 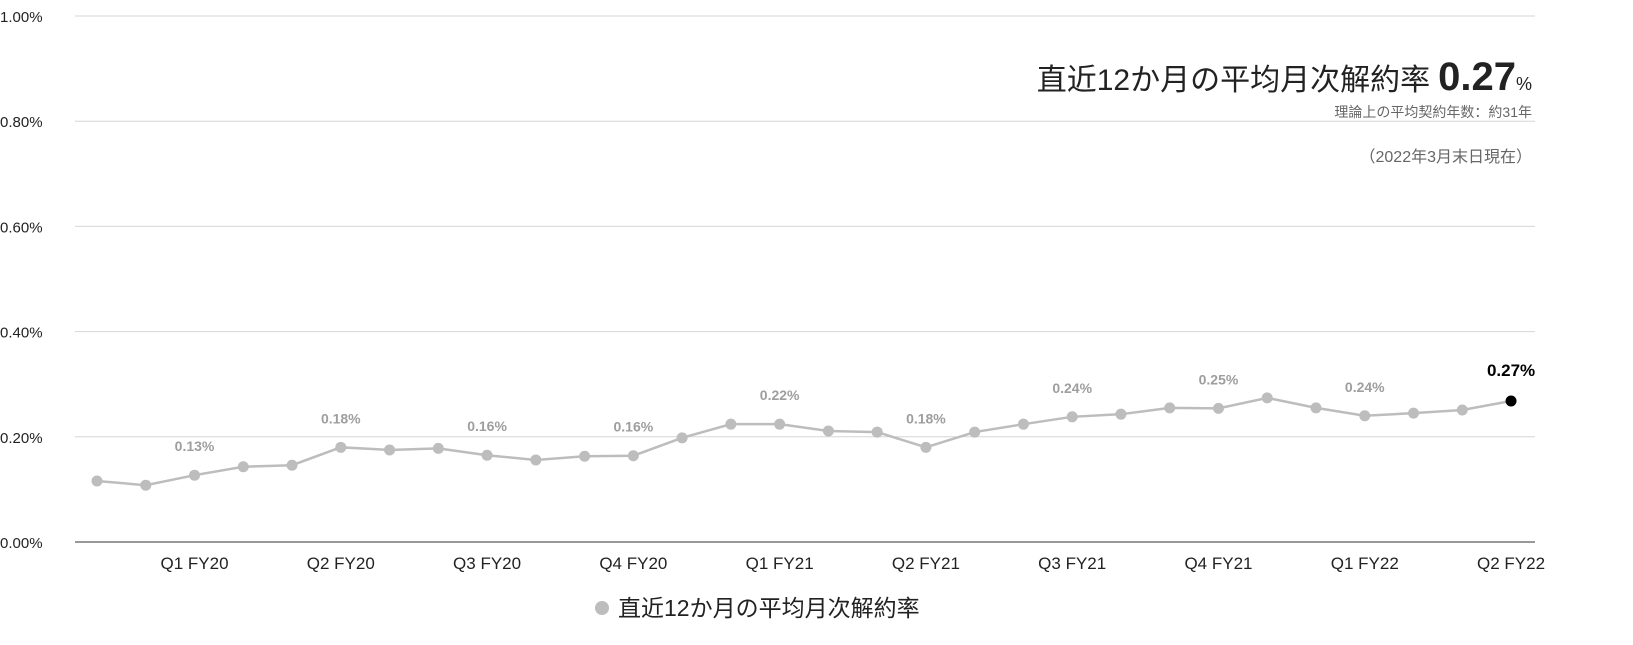 I want to click on data-label: 0.25%, so click(x=1219, y=379).